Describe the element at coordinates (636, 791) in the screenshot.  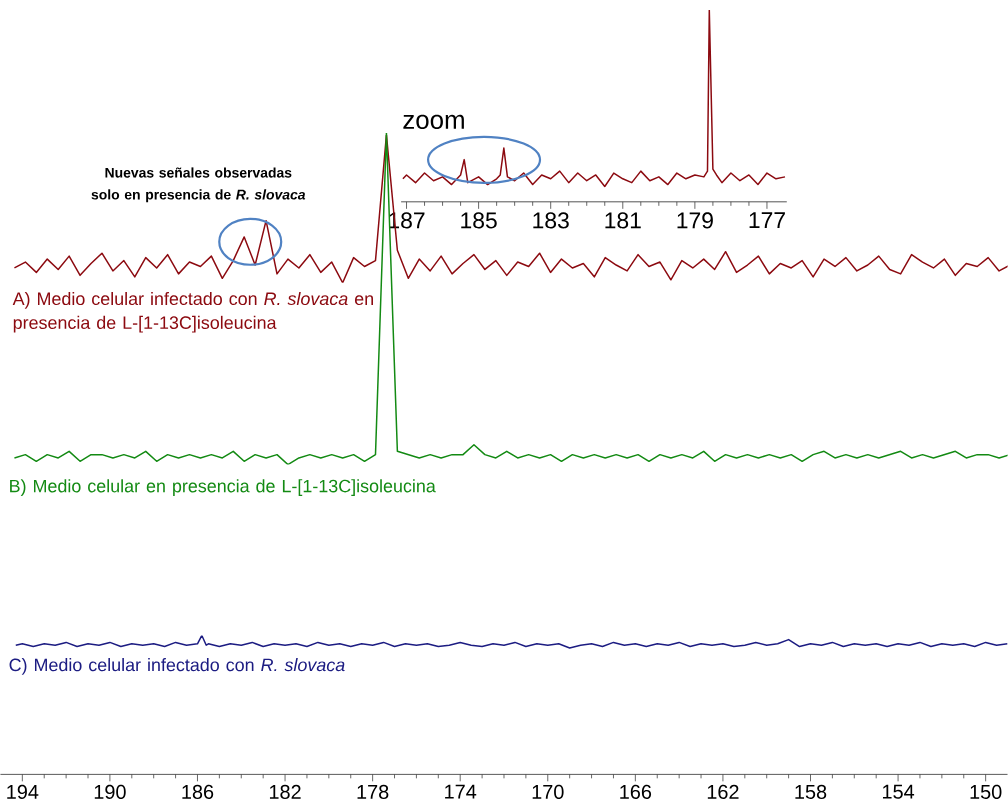
I see `x-tick-label: 166` at that location.